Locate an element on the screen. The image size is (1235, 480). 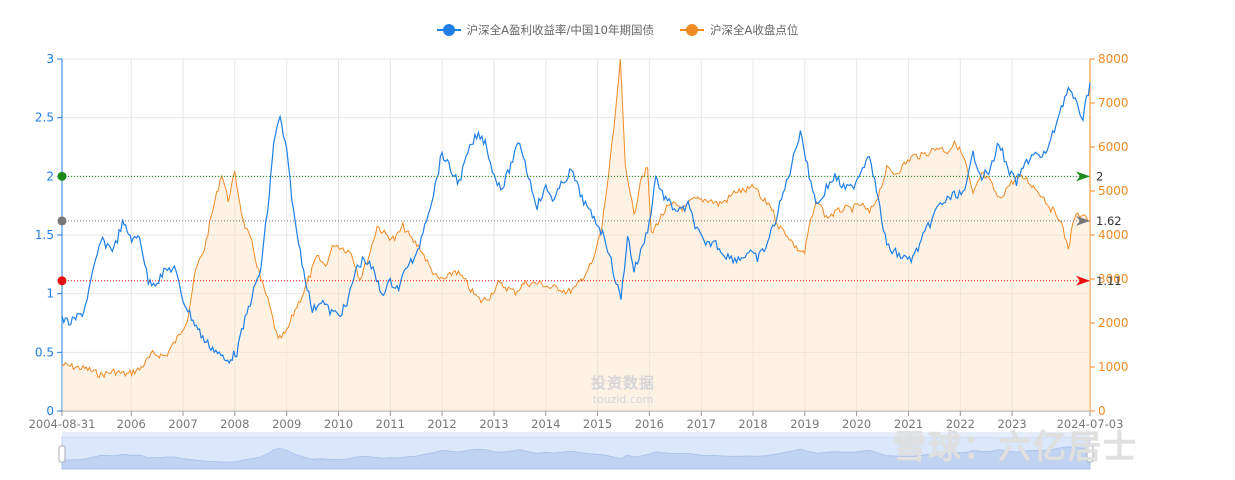
x-tick-label: 2015 is located at coordinates (597, 424).